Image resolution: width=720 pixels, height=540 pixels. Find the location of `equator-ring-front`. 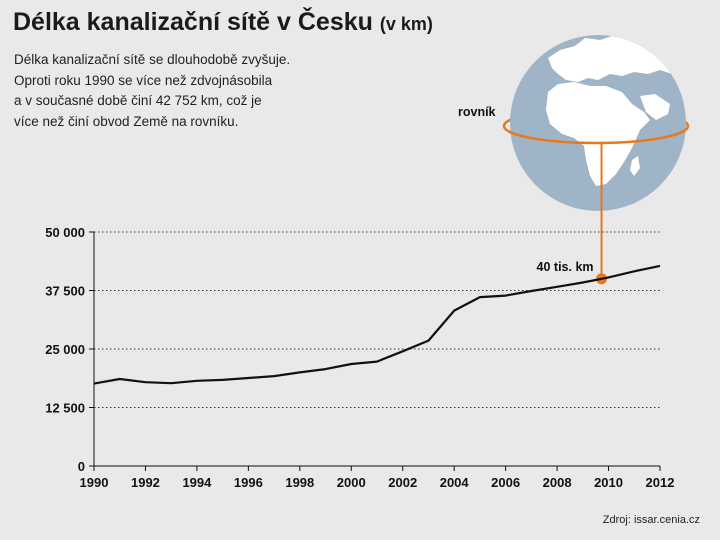

equator-ring-front is located at coordinates (596, 135).